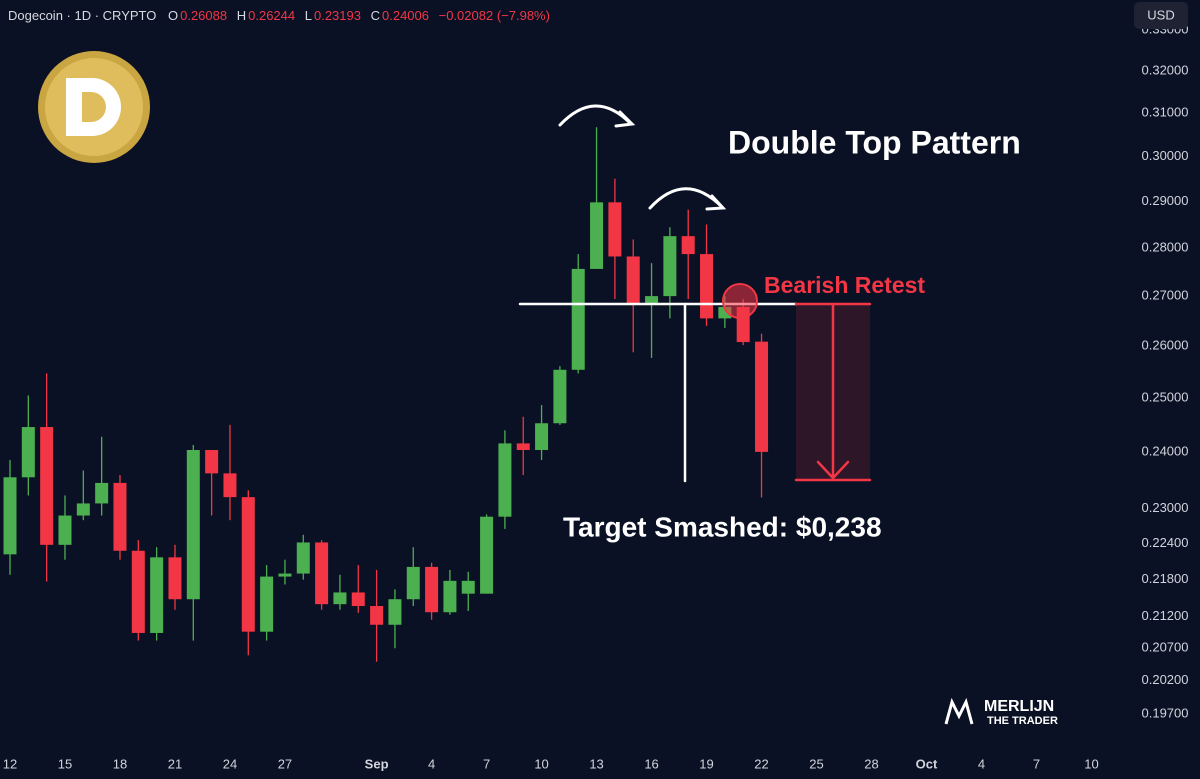  I want to click on y-tick-label: 0.21200, so click(1165, 615).